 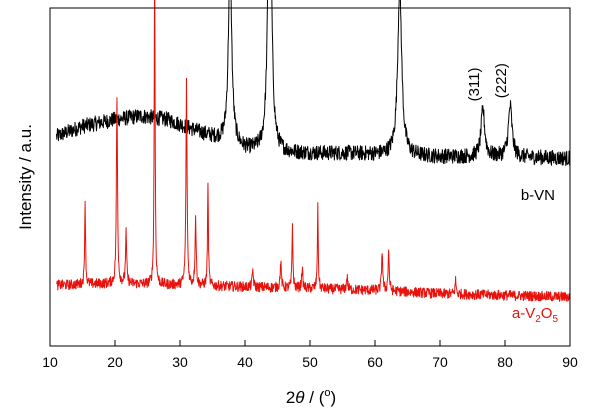 I want to click on x-tick-label: 50, so click(x=310, y=362).